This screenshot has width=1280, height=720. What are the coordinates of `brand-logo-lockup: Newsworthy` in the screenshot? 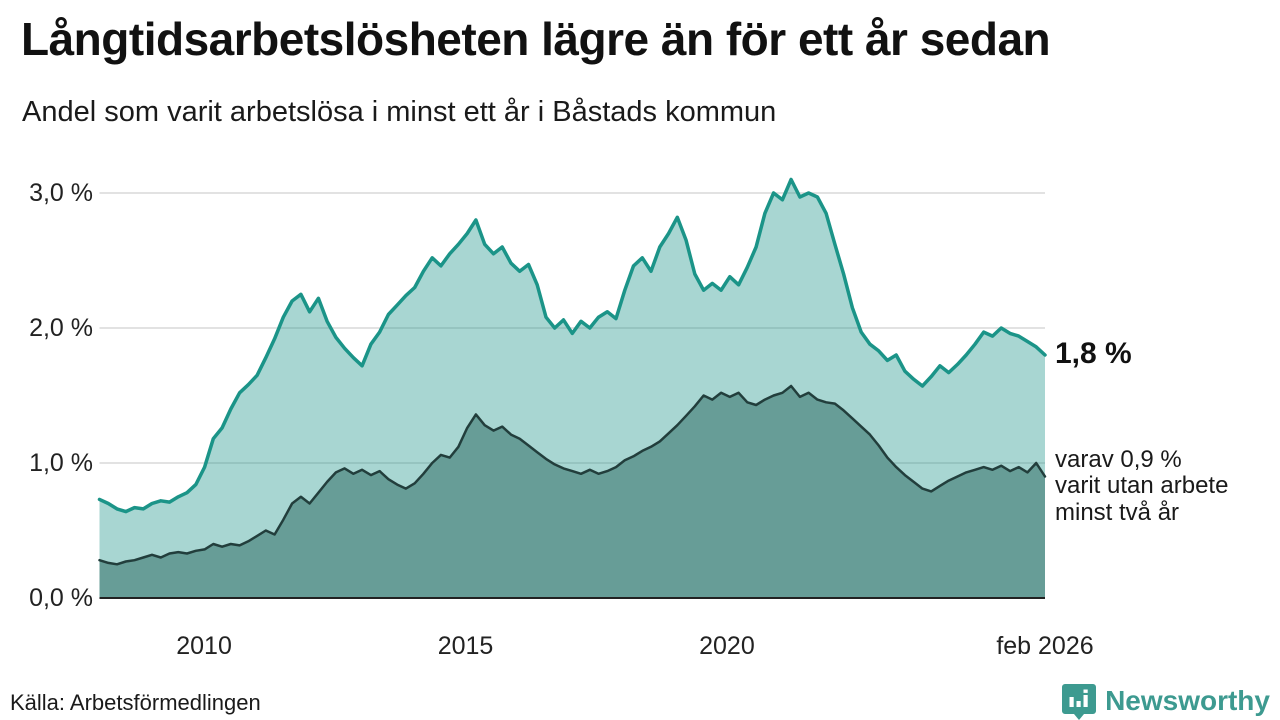 It's located at (1165, 701).